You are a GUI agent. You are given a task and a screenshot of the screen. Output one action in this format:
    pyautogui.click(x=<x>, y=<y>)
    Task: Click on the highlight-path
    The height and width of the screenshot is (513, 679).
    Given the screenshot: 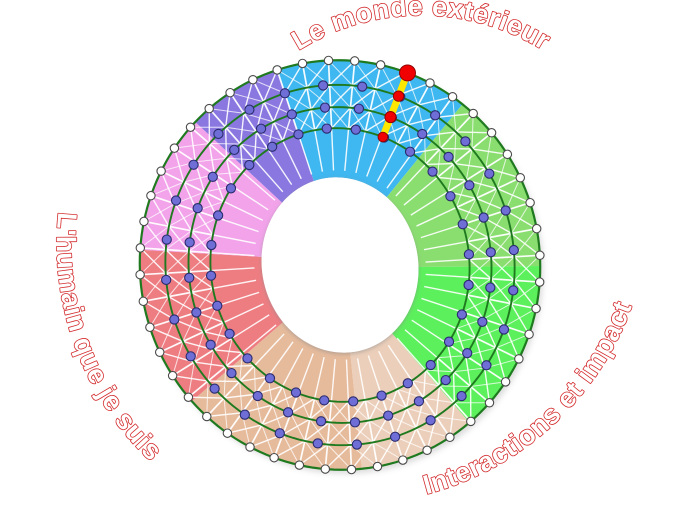 What is the action you would take?
    pyautogui.click(x=395, y=105)
    